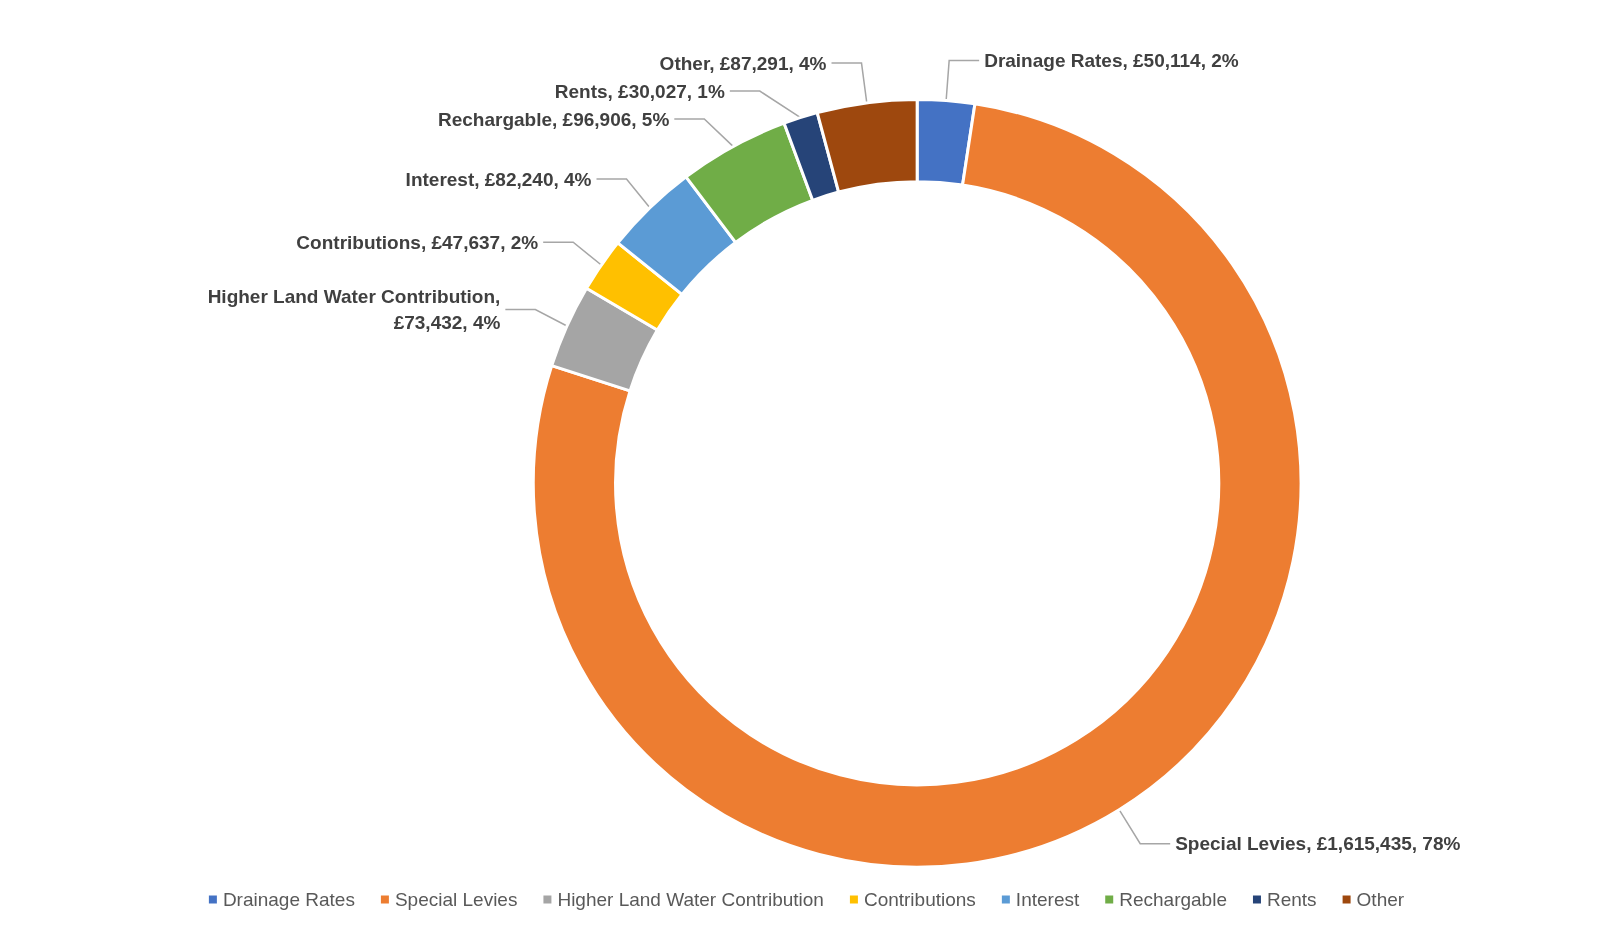  I want to click on legend-label: Higher Land Water Contribution, so click(690, 899).